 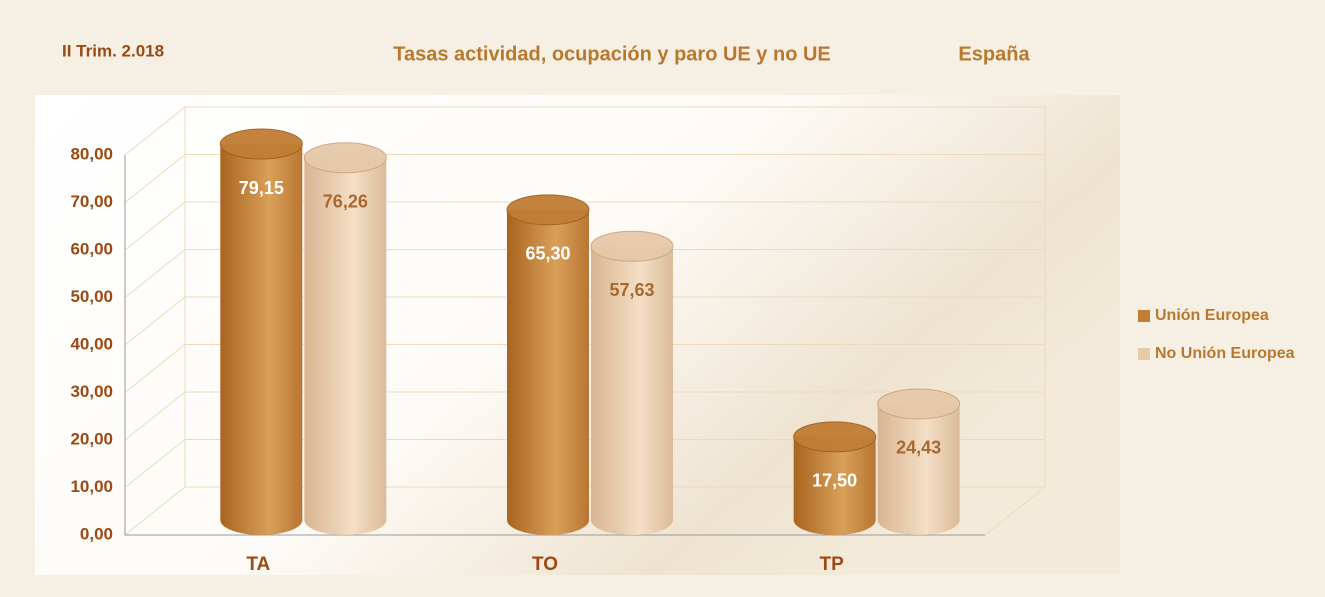 What do you see at coordinates (96, 533) in the screenshot?
I see `y-tick-label: 0,00` at bounding box center [96, 533].